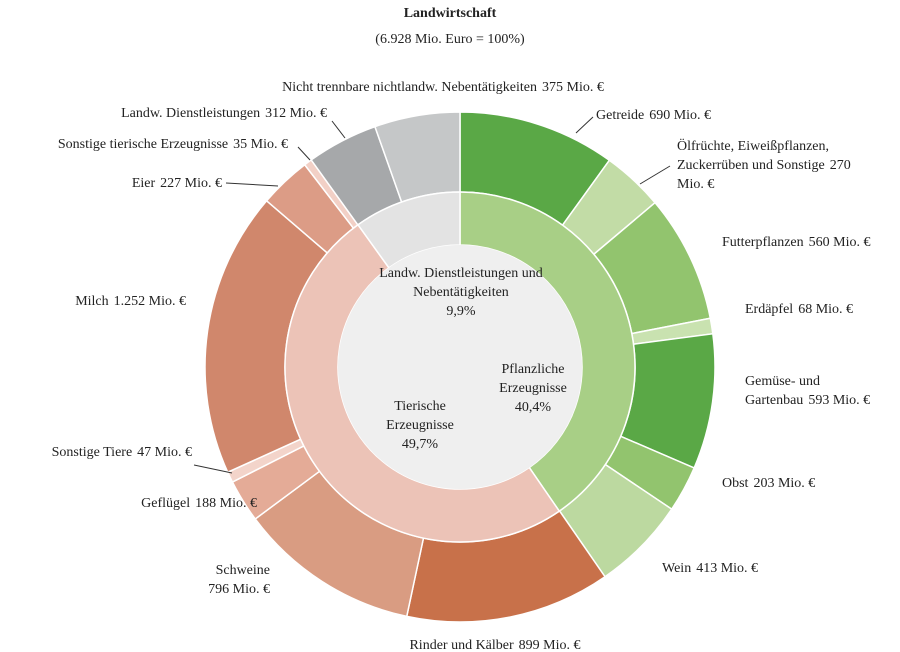 The width and height of the screenshot is (900, 652). I want to click on value-label: 203 Mio. €, so click(784, 483).